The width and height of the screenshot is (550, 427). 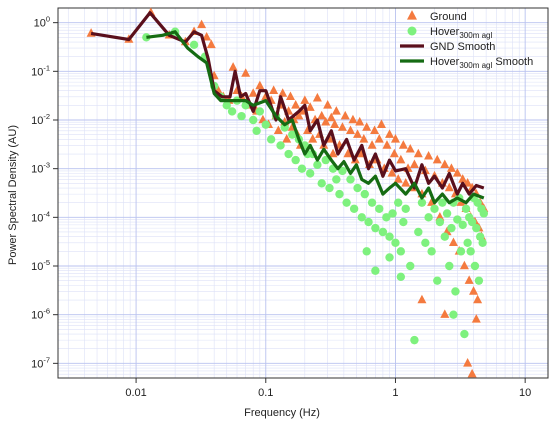 What do you see at coordinates (135, 393) in the screenshot?
I see `x-tick-label: 0.01` at bounding box center [135, 393].